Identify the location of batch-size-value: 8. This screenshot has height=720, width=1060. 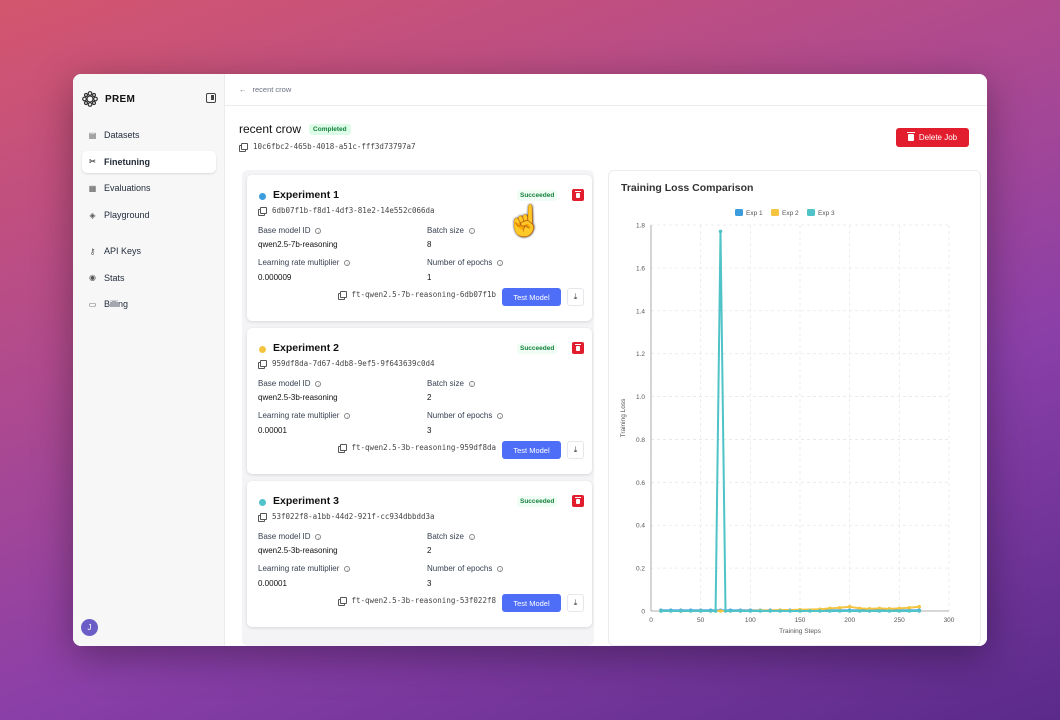
(429, 244).